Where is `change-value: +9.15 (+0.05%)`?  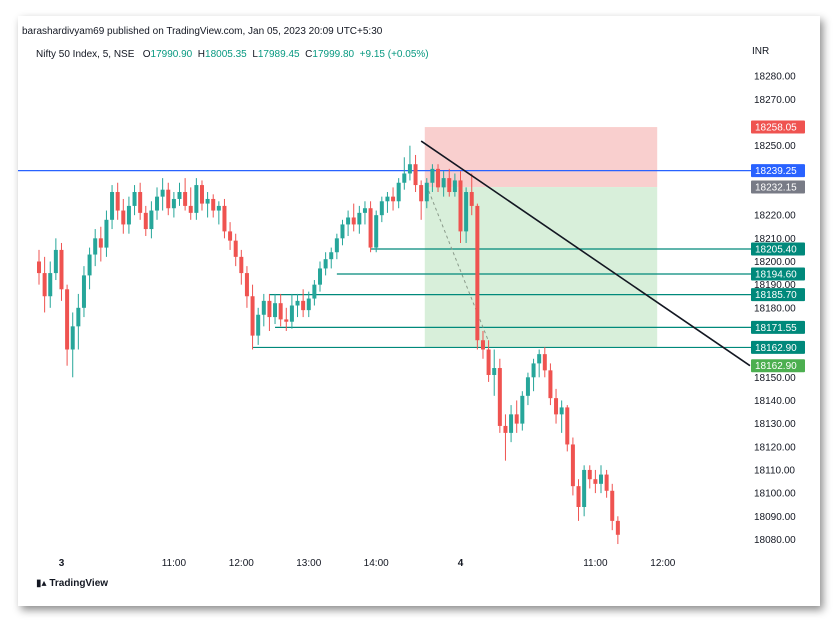 change-value: +9.15 (+0.05%) is located at coordinates (394, 54).